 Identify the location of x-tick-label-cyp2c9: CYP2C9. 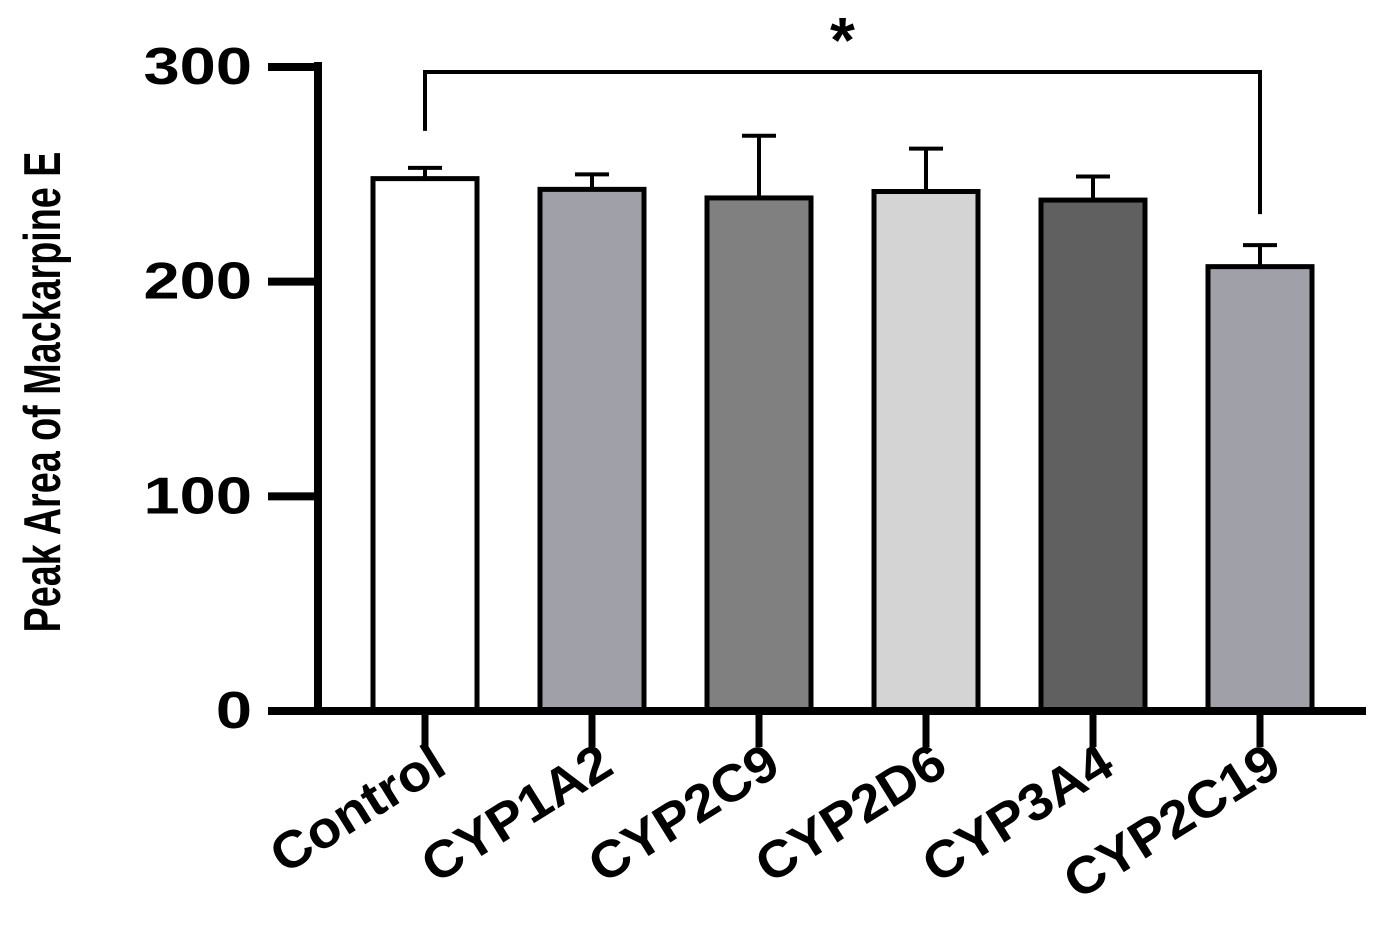
(684, 813).